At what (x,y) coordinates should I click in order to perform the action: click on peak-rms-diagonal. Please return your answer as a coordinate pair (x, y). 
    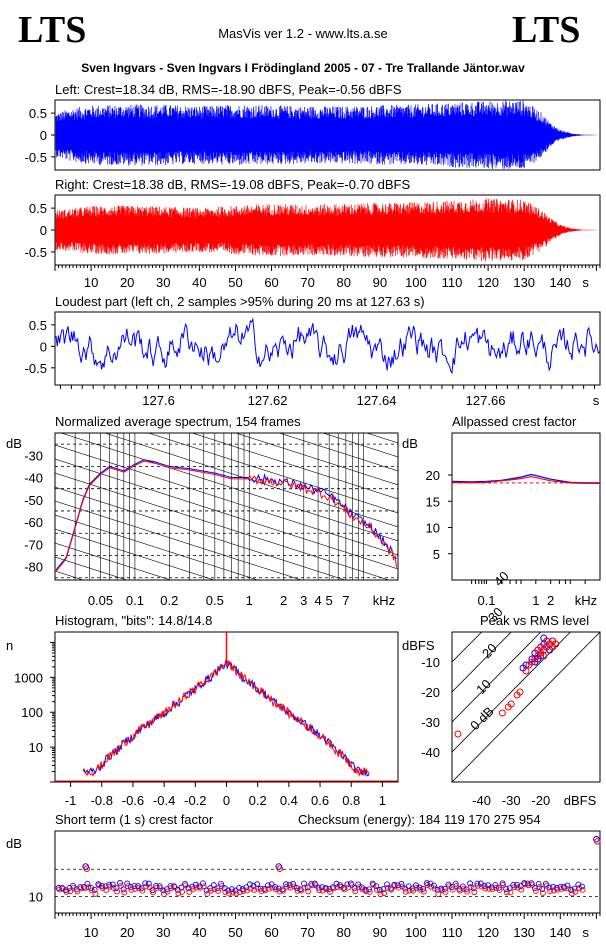
    Looking at the image, I should click on (511, 692).